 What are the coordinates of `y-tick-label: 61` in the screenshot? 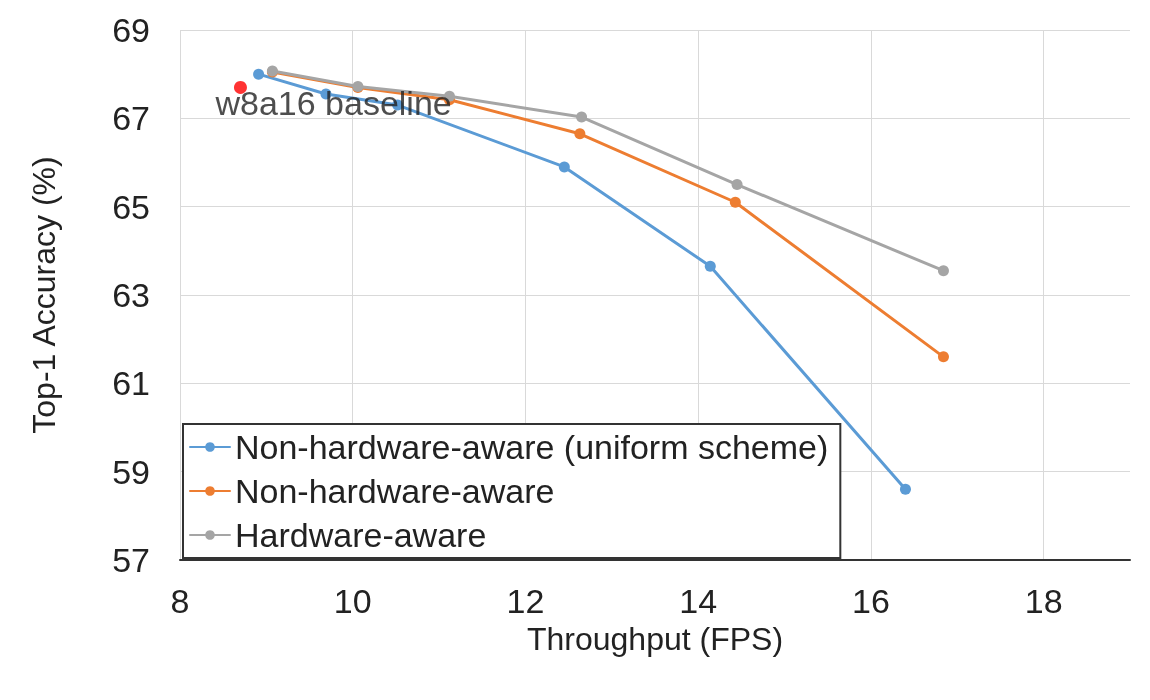 It's located at (131, 383).